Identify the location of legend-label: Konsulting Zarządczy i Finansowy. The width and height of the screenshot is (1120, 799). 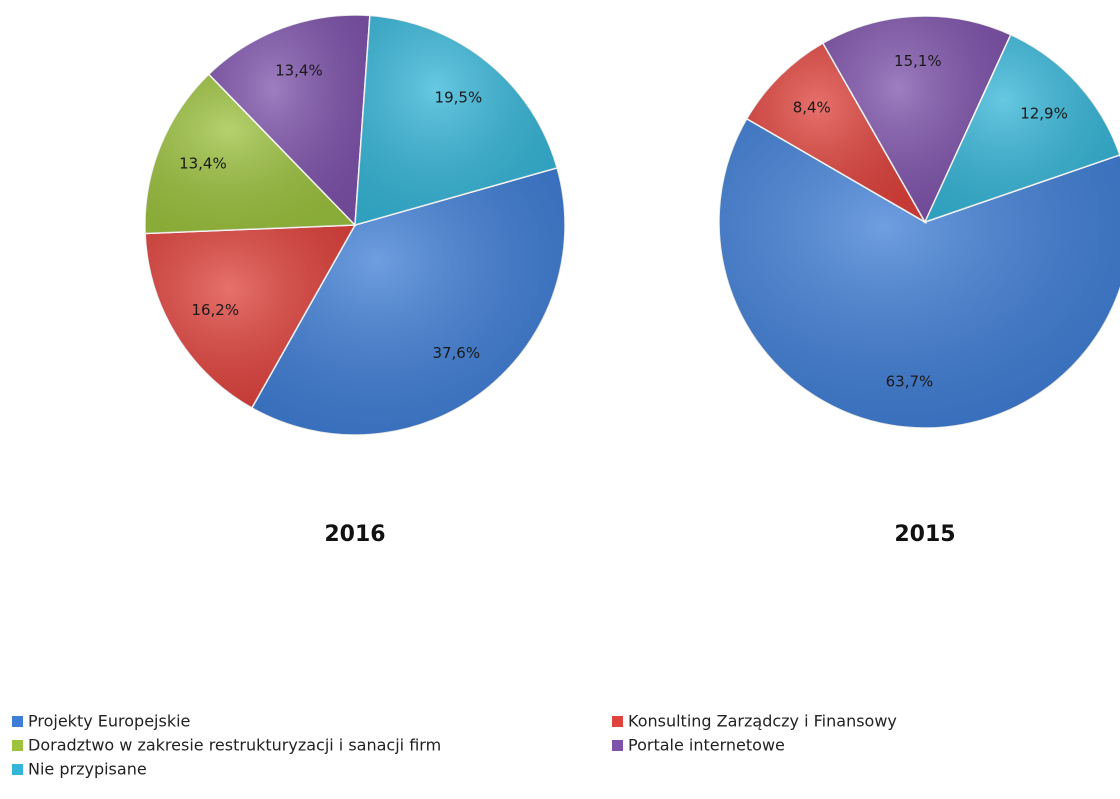
(762, 721).